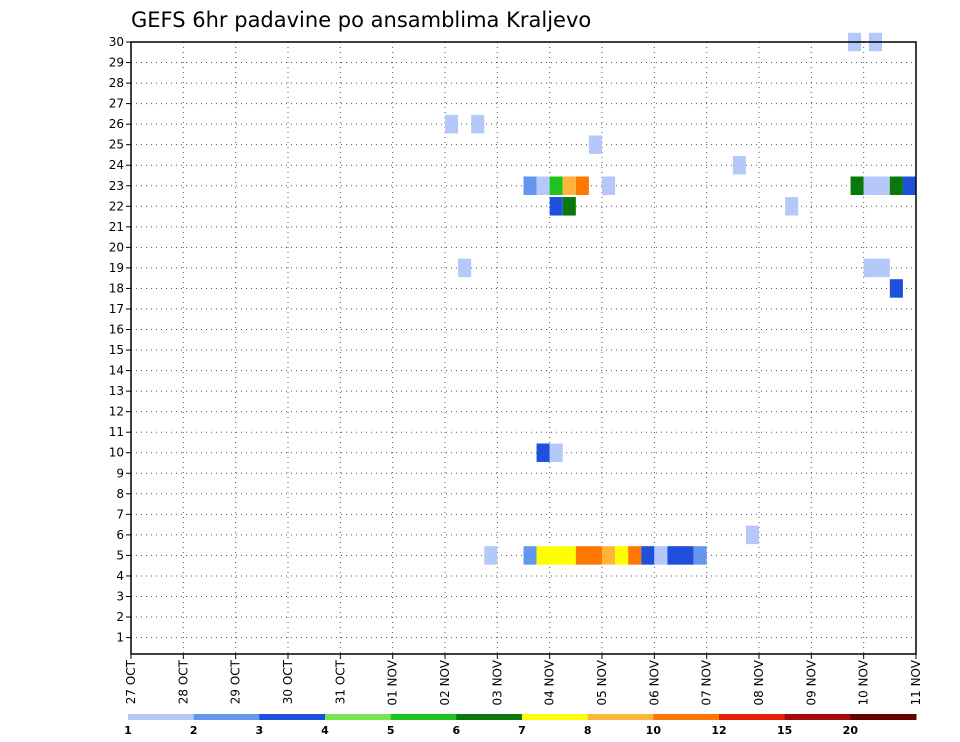 The height and width of the screenshot is (742, 960). I want to click on y-tick-label: 9, so click(120, 473).